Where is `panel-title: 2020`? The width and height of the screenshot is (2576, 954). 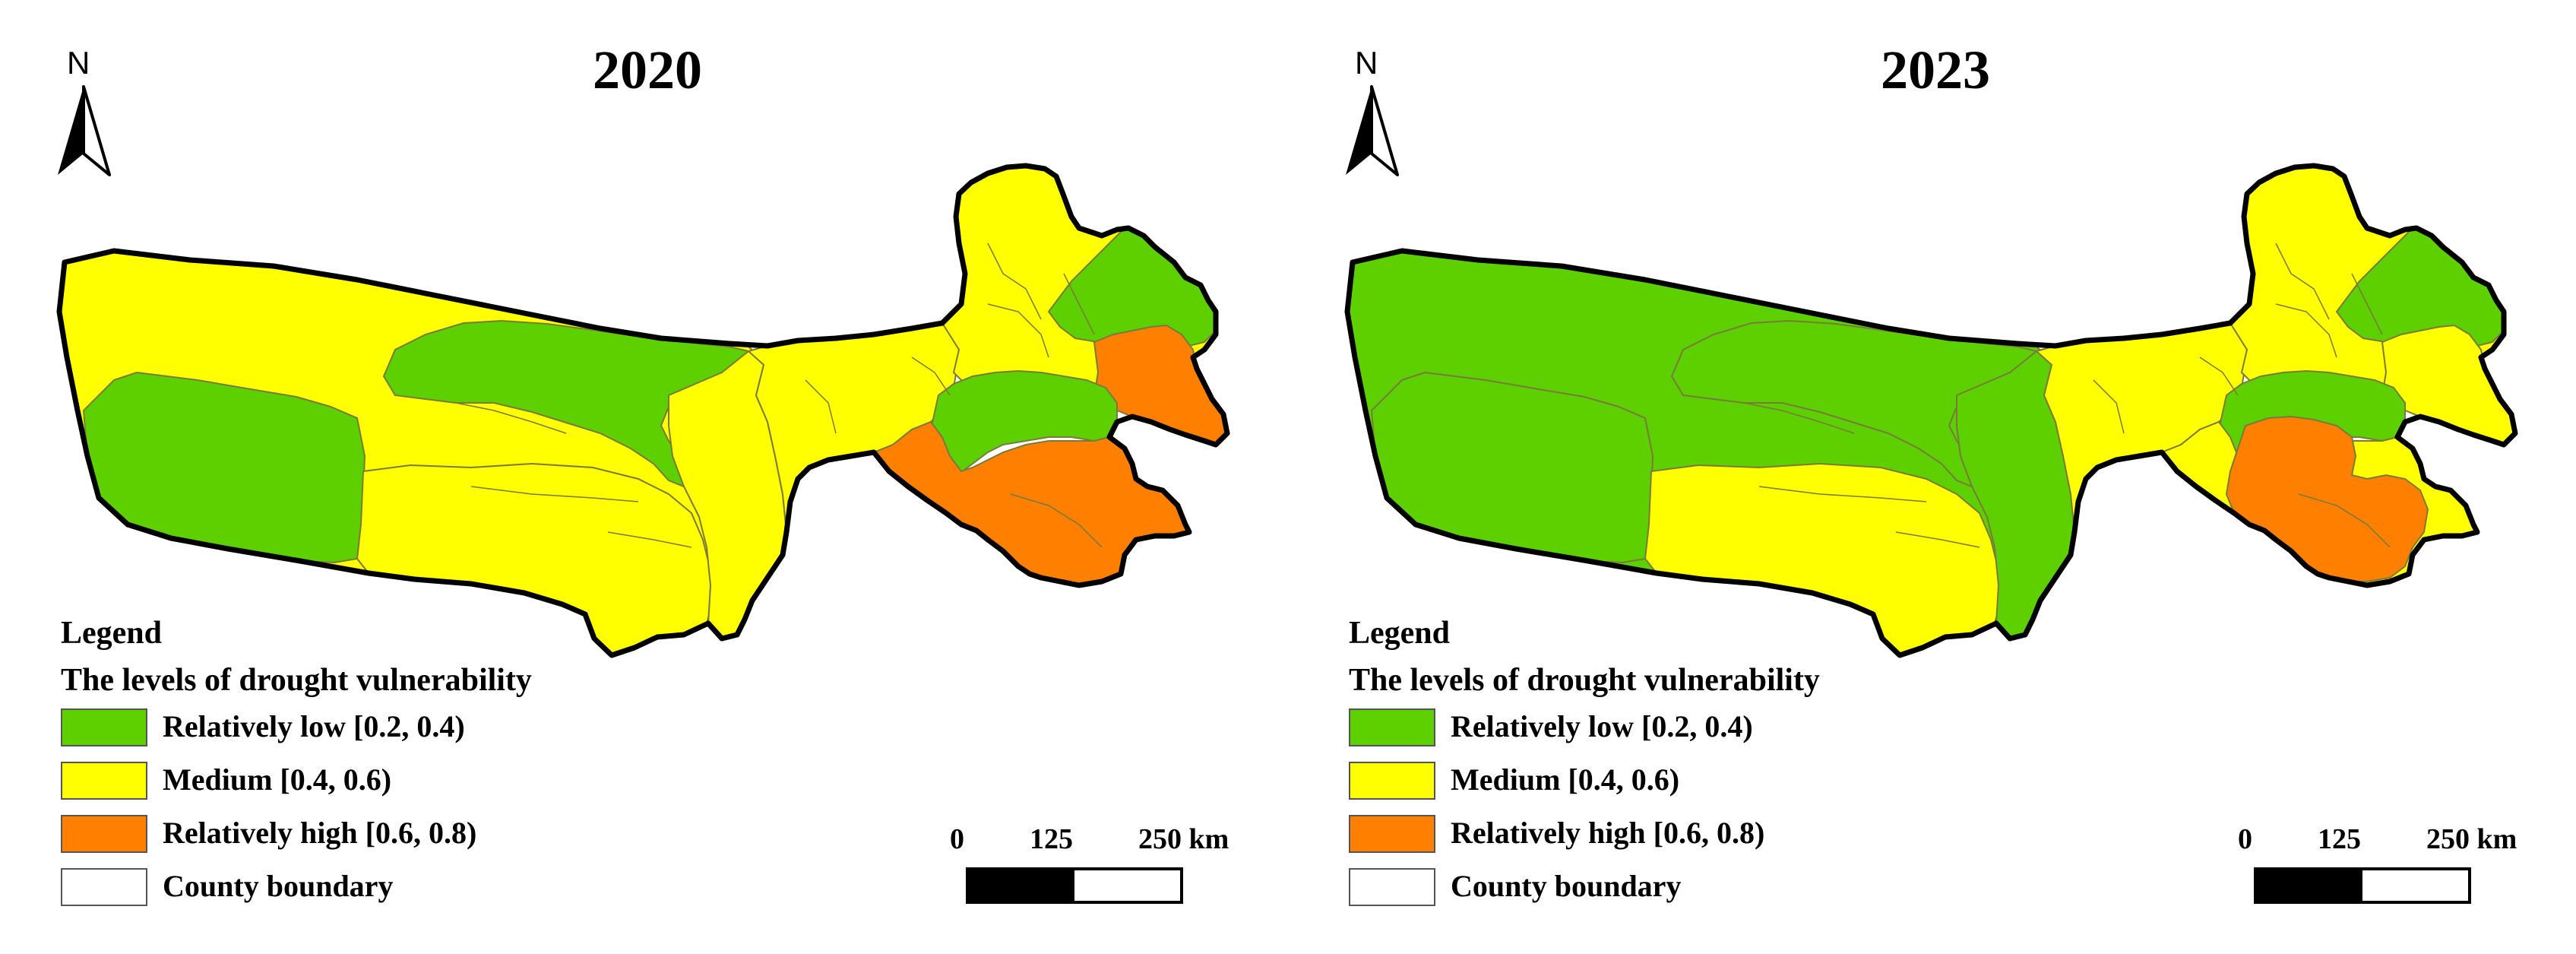 panel-title: 2020 is located at coordinates (647, 70).